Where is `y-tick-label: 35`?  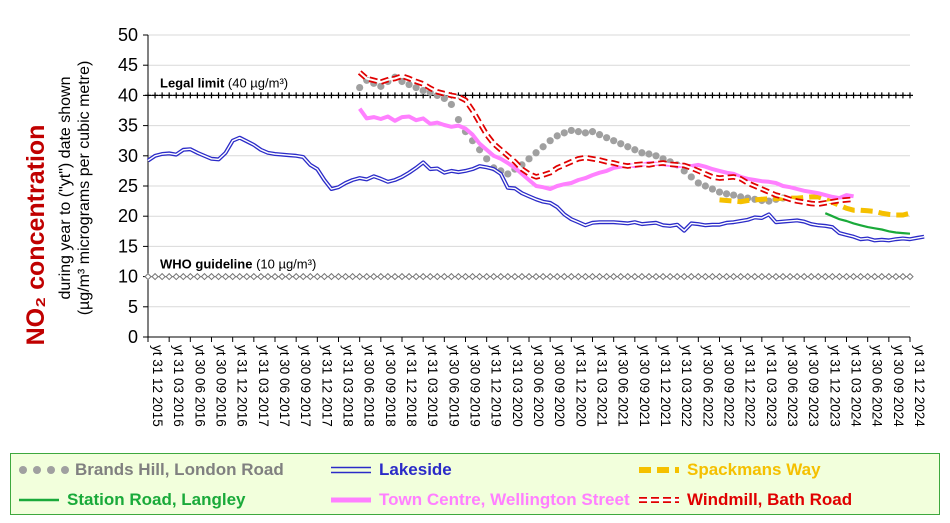
y-tick-label: 35 is located at coordinates (128, 126).